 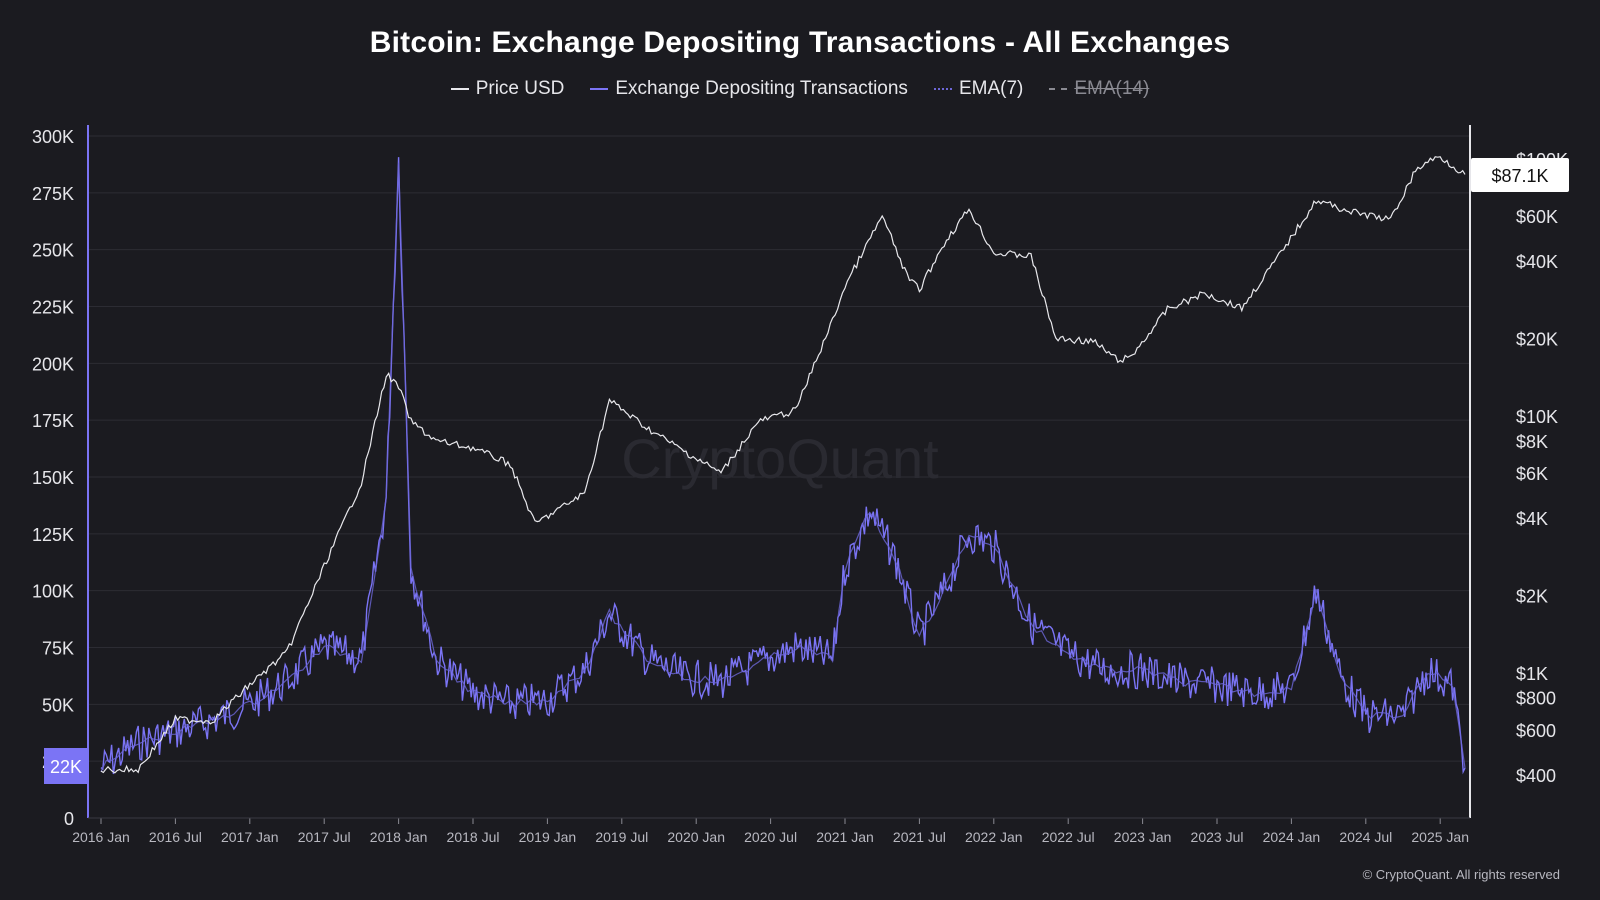 I want to click on x-tick-label: 2025 Jan, so click(x=1440, y=837).